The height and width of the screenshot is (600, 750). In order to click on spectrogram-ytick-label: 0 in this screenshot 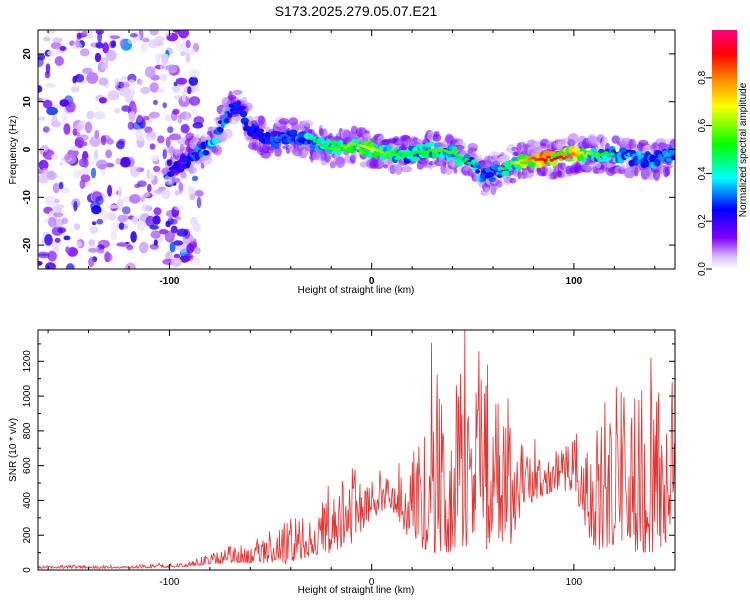, I will do `click(27, 149)`.